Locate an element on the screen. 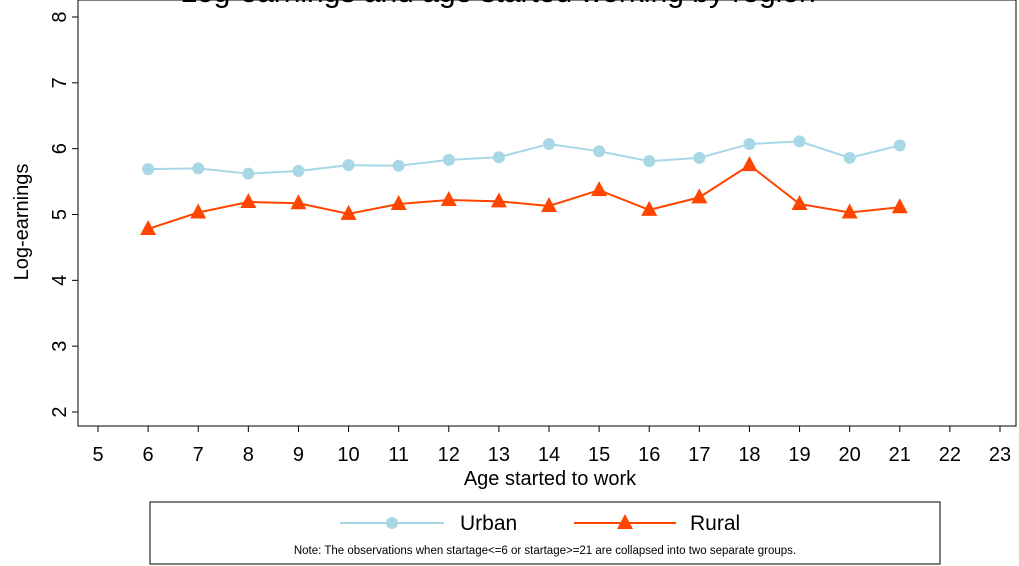 This screenshot has height=566, width=1019. x-tick-label: 21 is located at coordinates (900, 455).